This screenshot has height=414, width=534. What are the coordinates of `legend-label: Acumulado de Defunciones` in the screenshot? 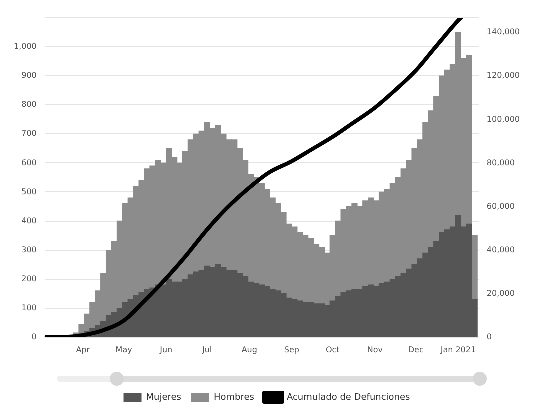 It's located at (348, 397).